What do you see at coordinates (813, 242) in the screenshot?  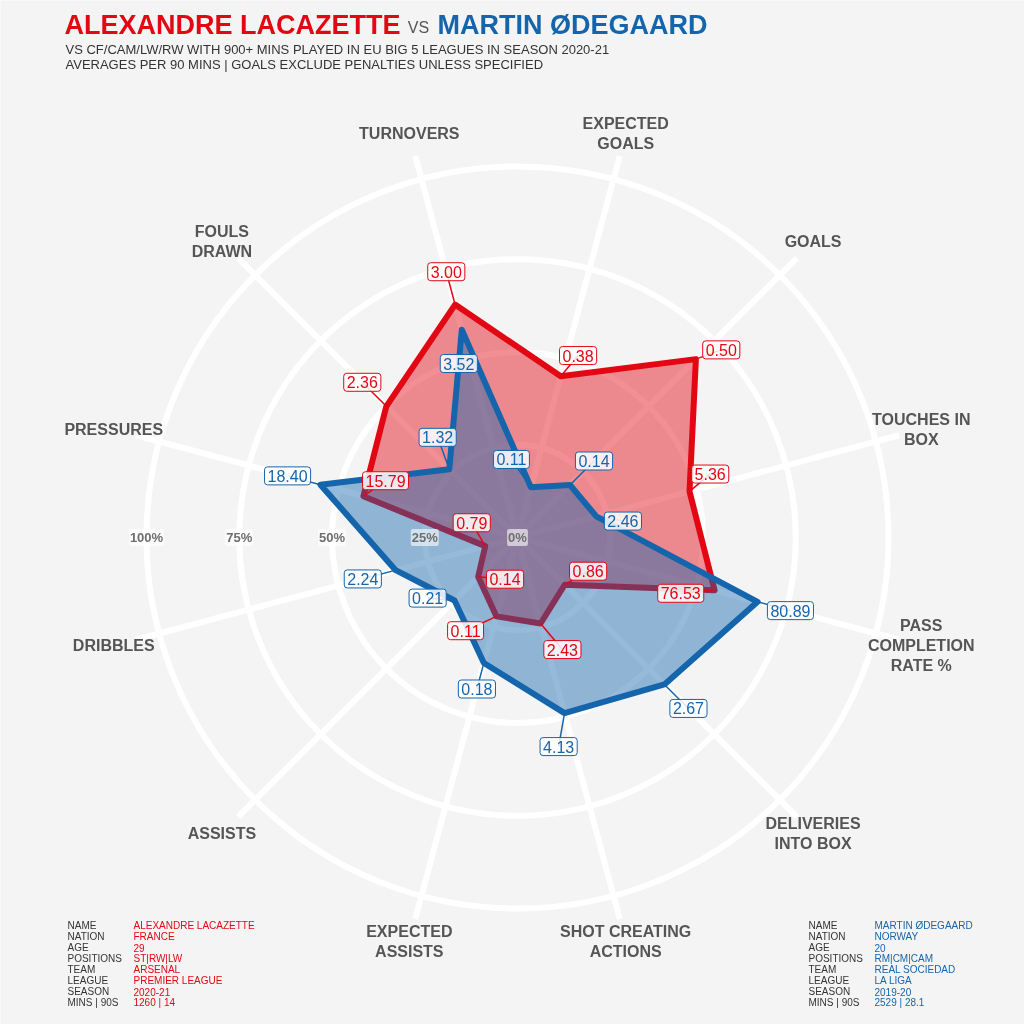 I see `spoke-label: GOALS` at bounding box center [813, 242].